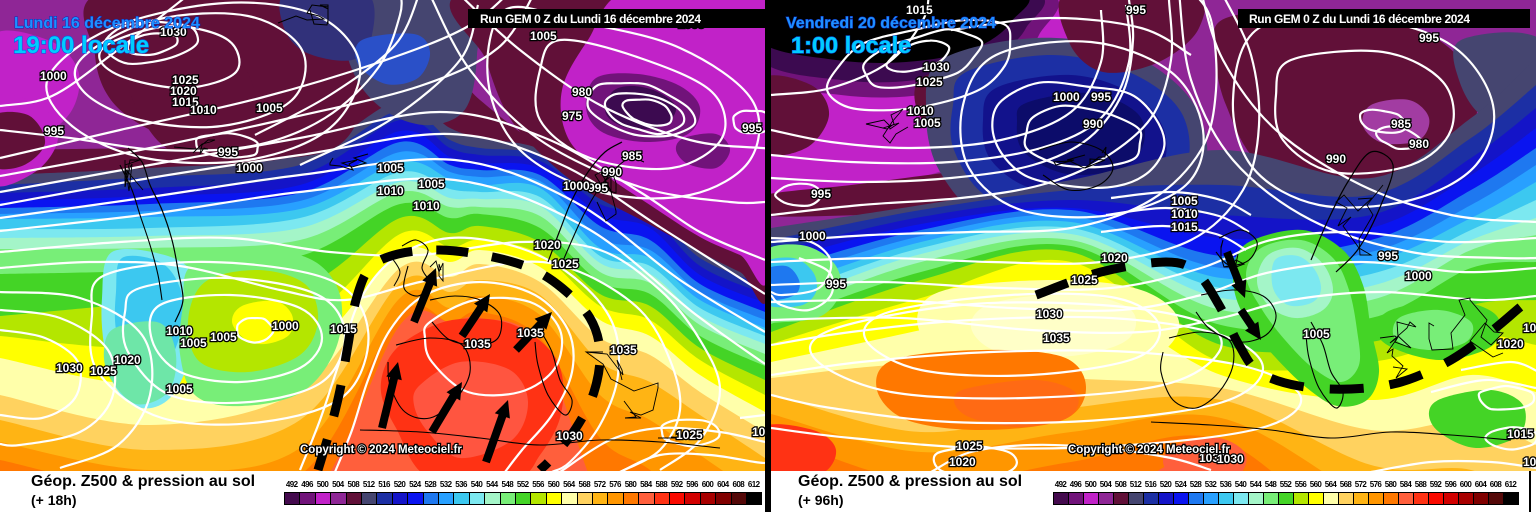 The width and height of the screenshot is (1536, 512). What do you see at coordinates (891, 23) in the screenshot?
I see `svg-text: Vendredi 20 décembre 2024` at bounding box center [891, 23].